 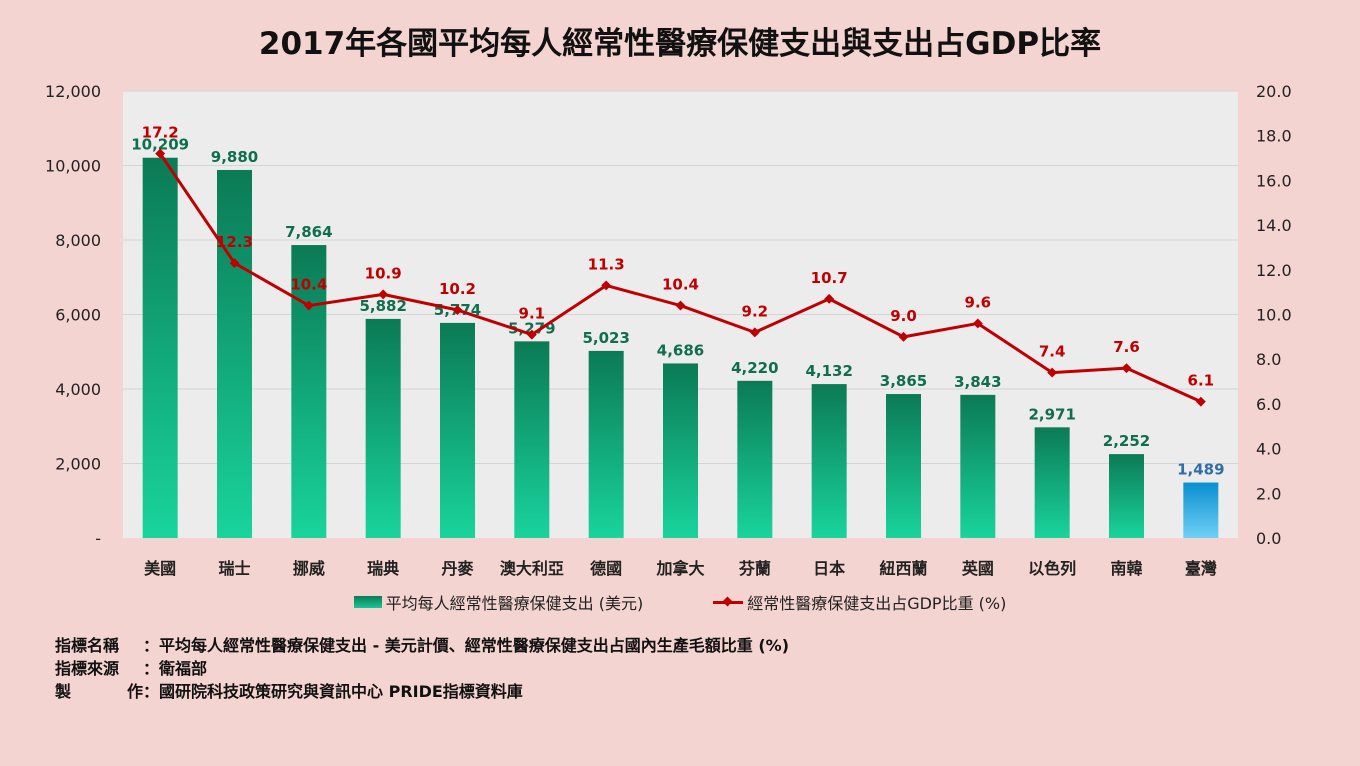 What do you see at coordinates (754, 368) in the screenshot?
I see `bar-data-label: 4,220` at bounding box center [754, 368].